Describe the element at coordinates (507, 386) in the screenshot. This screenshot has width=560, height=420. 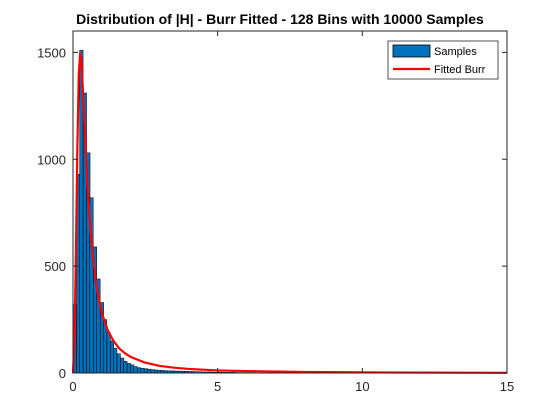
I see `x-tick-label: 15` at that location.